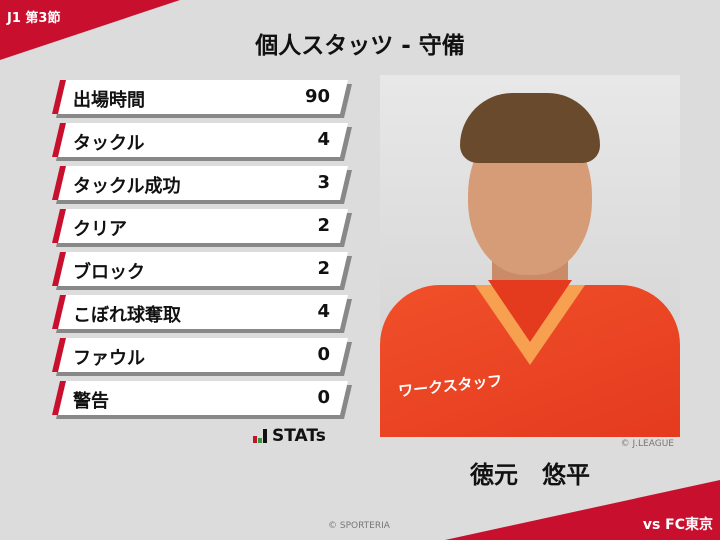  What do you see at coordinates (100, 229) in the screenshot?
I see `stat-label: クリア` at bounding box center [100, 229].